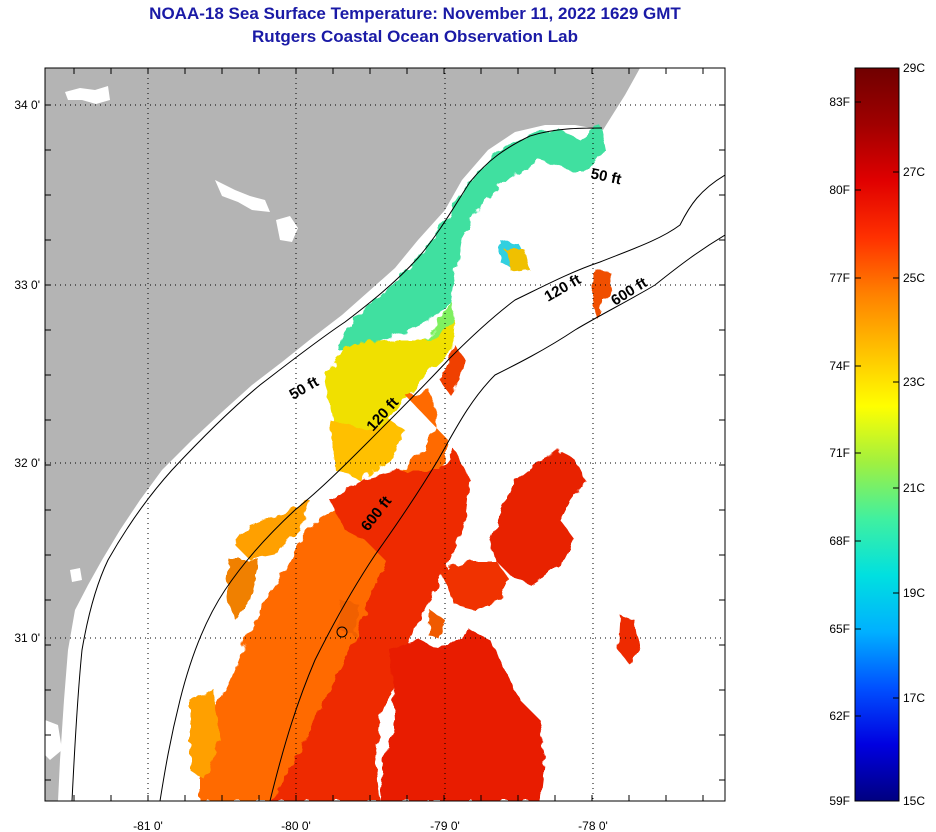  What do you see at coordinates (27, 105) in the screenshot?
I see `latitude-label: 34 0'` at bounding box center [27, 105].